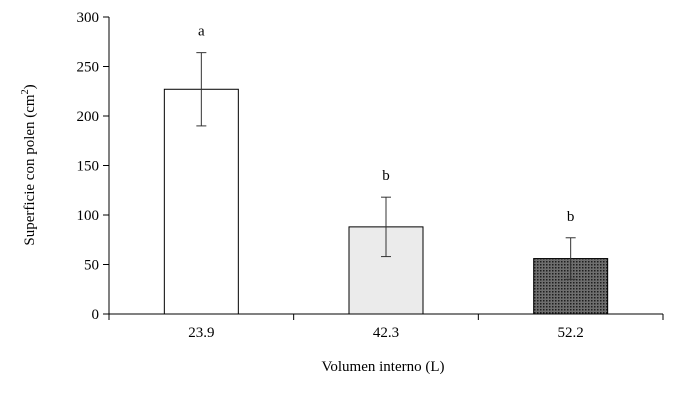  What do you see at coordinates (201, 333) in the screenshot?
I see `x-tick-label: 23.9` at bounding box center [201, 333].